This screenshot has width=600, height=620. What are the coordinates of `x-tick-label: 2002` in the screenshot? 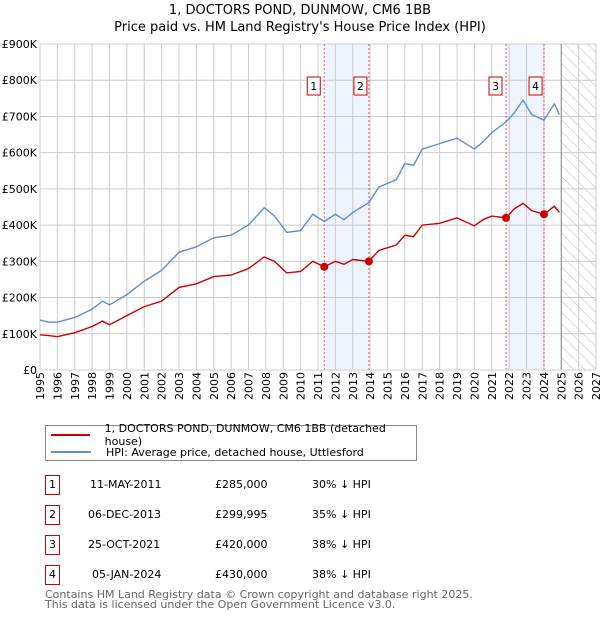 It's located at (162, 386).